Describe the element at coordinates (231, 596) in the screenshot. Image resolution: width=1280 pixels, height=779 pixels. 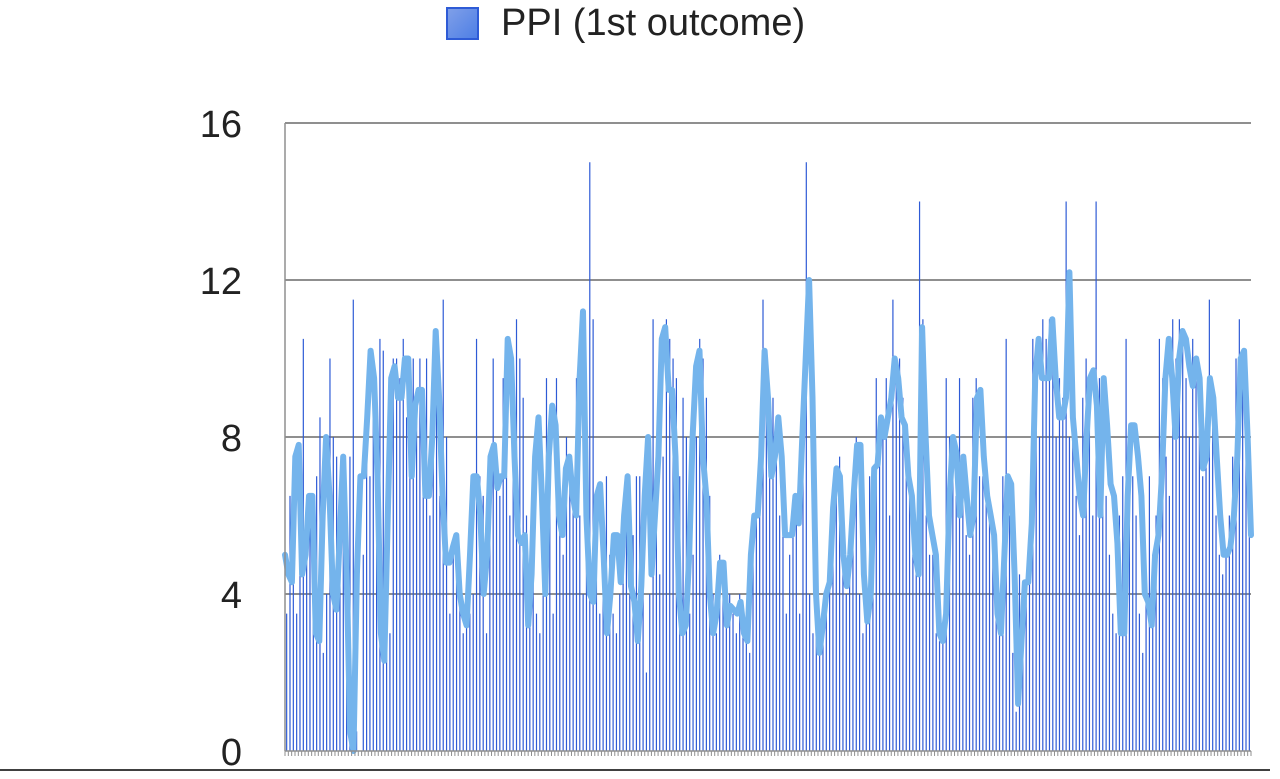
I see `y-tick-label: 4` at that location.